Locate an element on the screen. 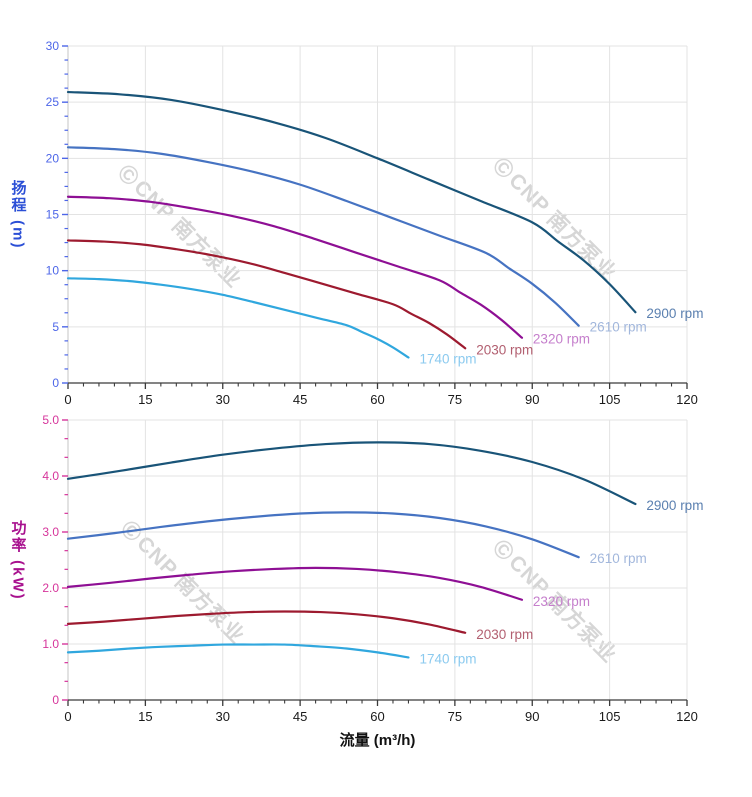  power-axis-title: 功率 (kW) is located at coordinates (18, 560).